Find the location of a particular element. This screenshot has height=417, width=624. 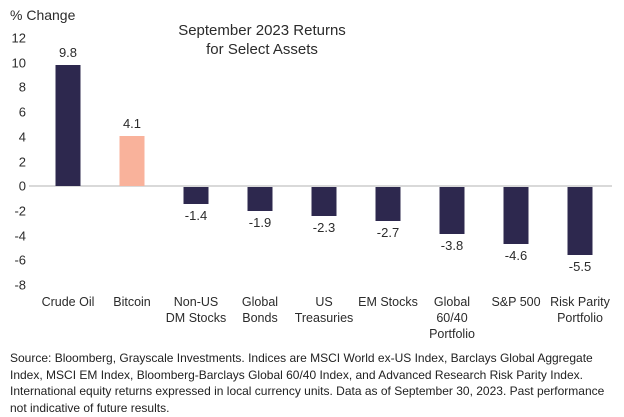

value-label: -3.8 is located at coordinates (452, 246).